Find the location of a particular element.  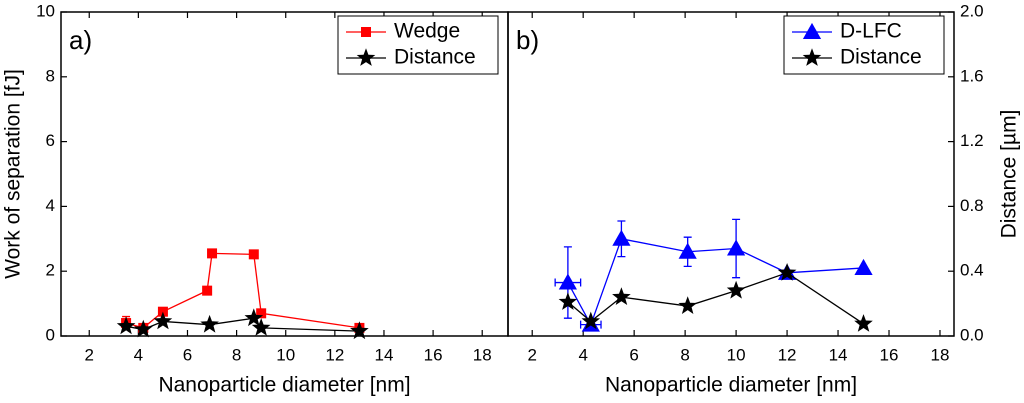

y2-axis-label: Distance [µm] is located at coordinates (1009, 174).